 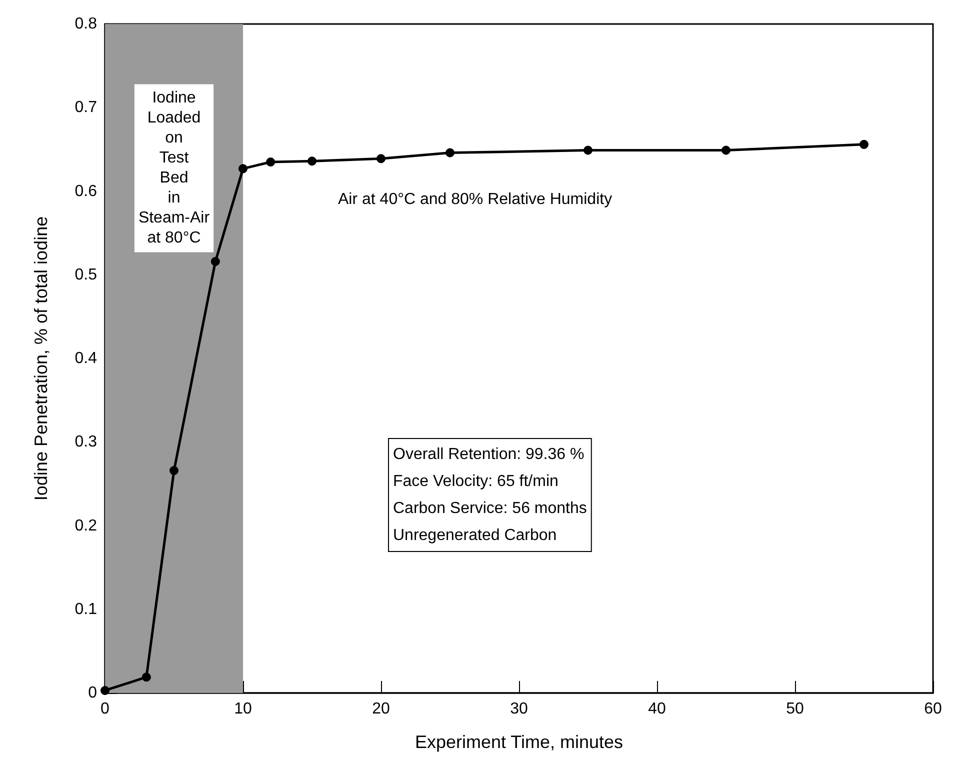 What do you see at coordinates (475, 199) in the screenshot?
I see `annotation: Air at 40°C and 80% Relative Humidity` at bounding box center [475, 199].